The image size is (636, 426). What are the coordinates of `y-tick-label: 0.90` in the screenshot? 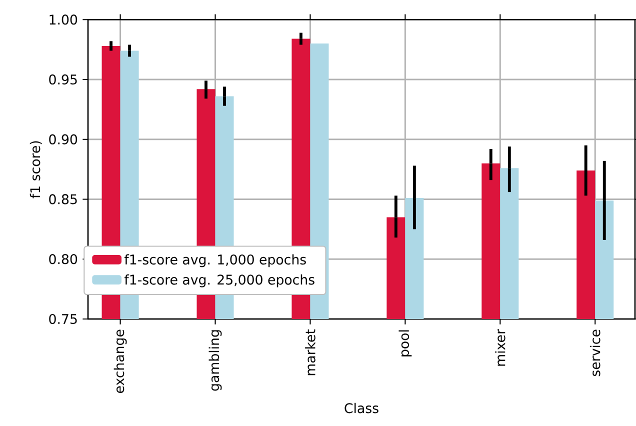 It's located at (63, 139).